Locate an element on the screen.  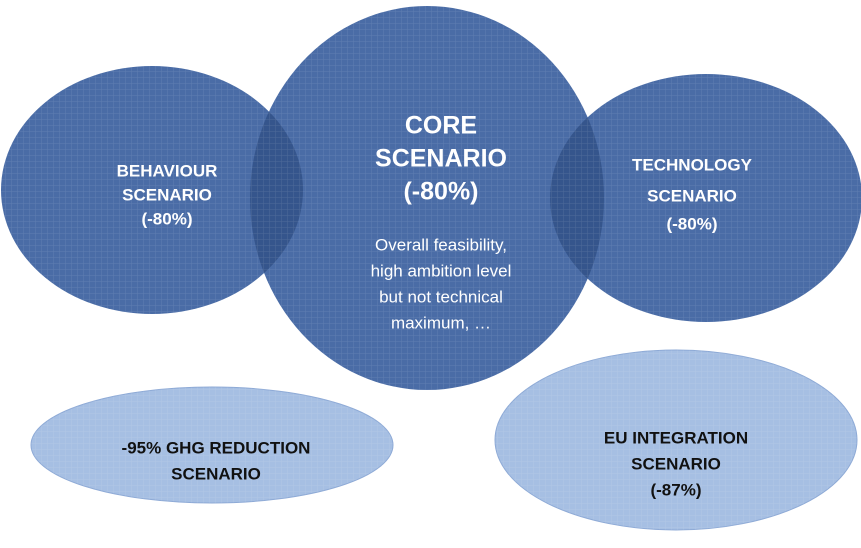
label: EU INTEGRATION is located at coordinates (676, 437).